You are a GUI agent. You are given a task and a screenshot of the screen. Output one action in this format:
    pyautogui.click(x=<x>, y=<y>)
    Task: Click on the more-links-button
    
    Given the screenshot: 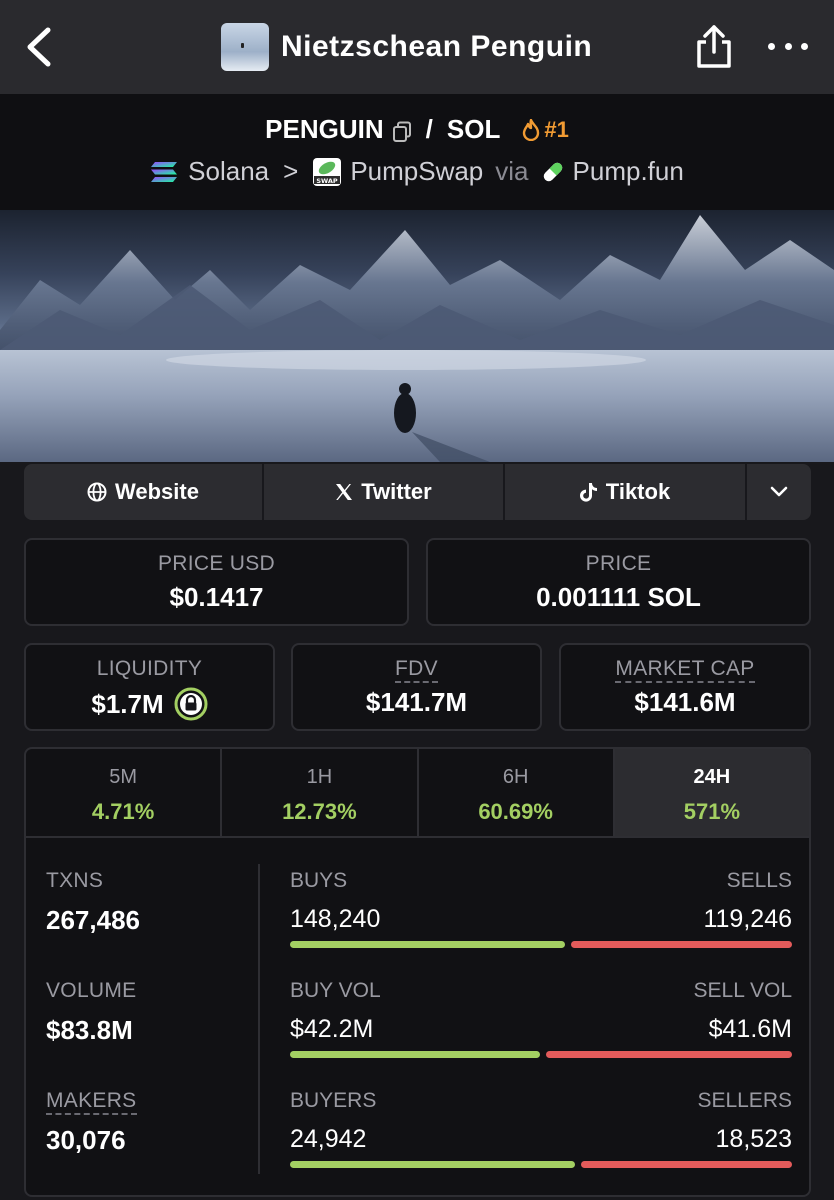 What is the action you would take?
    pyautogui.click(x=779, y=492)
    